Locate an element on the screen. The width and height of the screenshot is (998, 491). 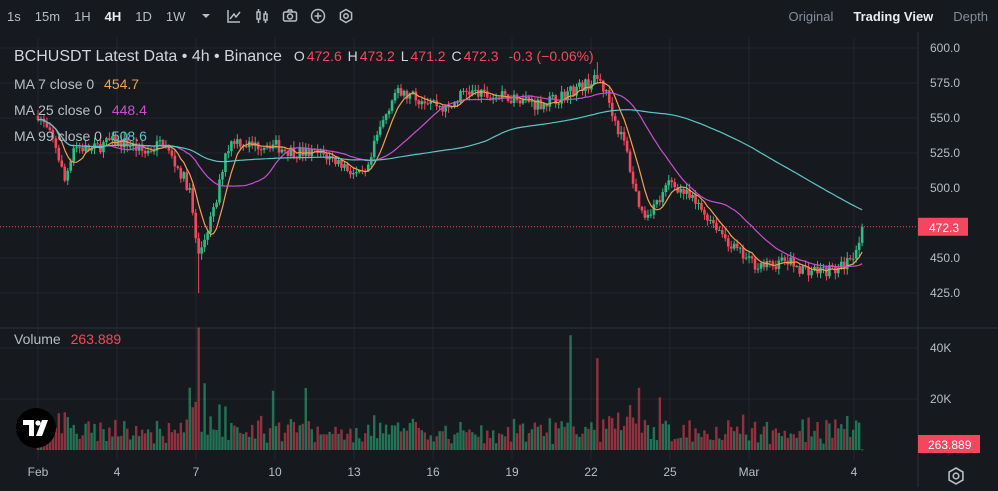
y-tick-label: 40K is located at coordinates (940, 348).